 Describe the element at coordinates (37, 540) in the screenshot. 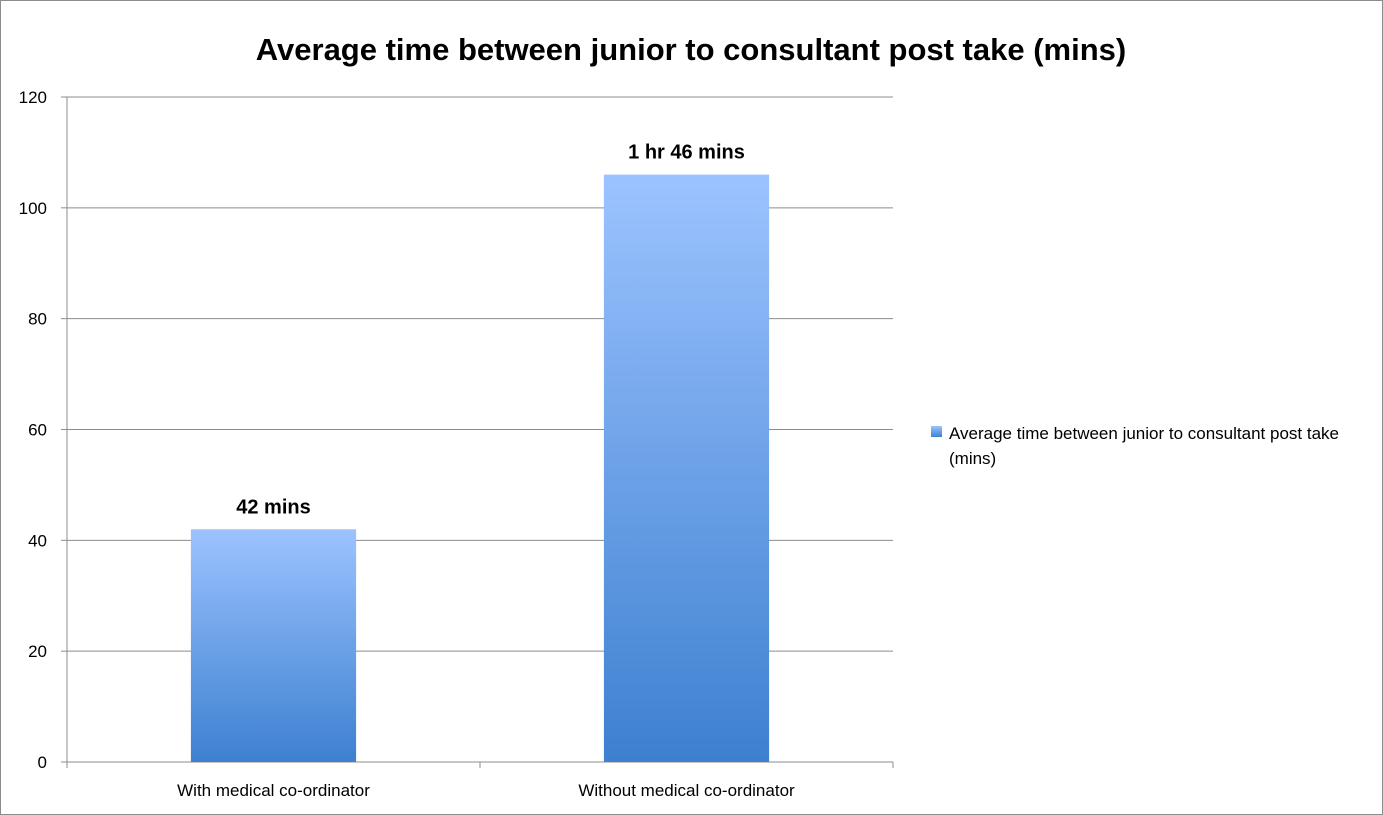

I see `y-tick-label-40: 40` at that location.